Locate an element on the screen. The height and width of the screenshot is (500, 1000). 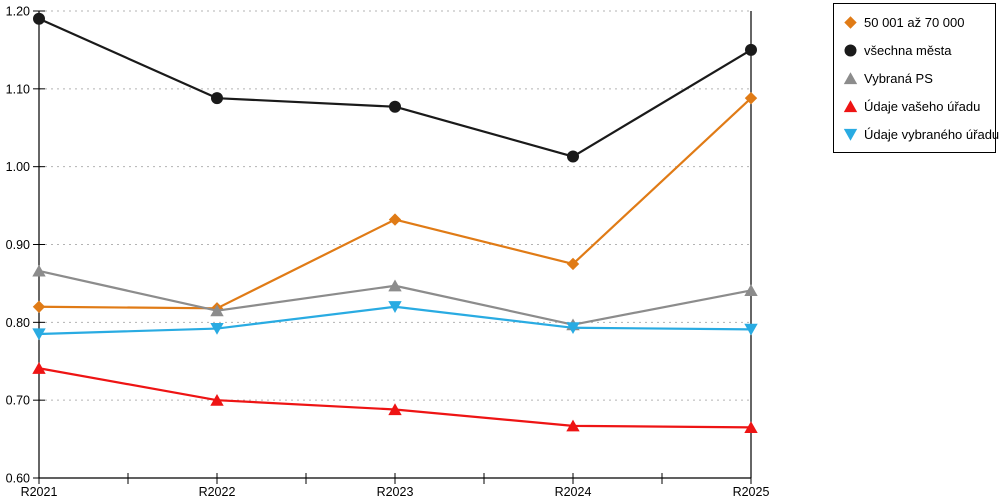
y-tick-label: 1.20 is located at coordinates (18, 12).